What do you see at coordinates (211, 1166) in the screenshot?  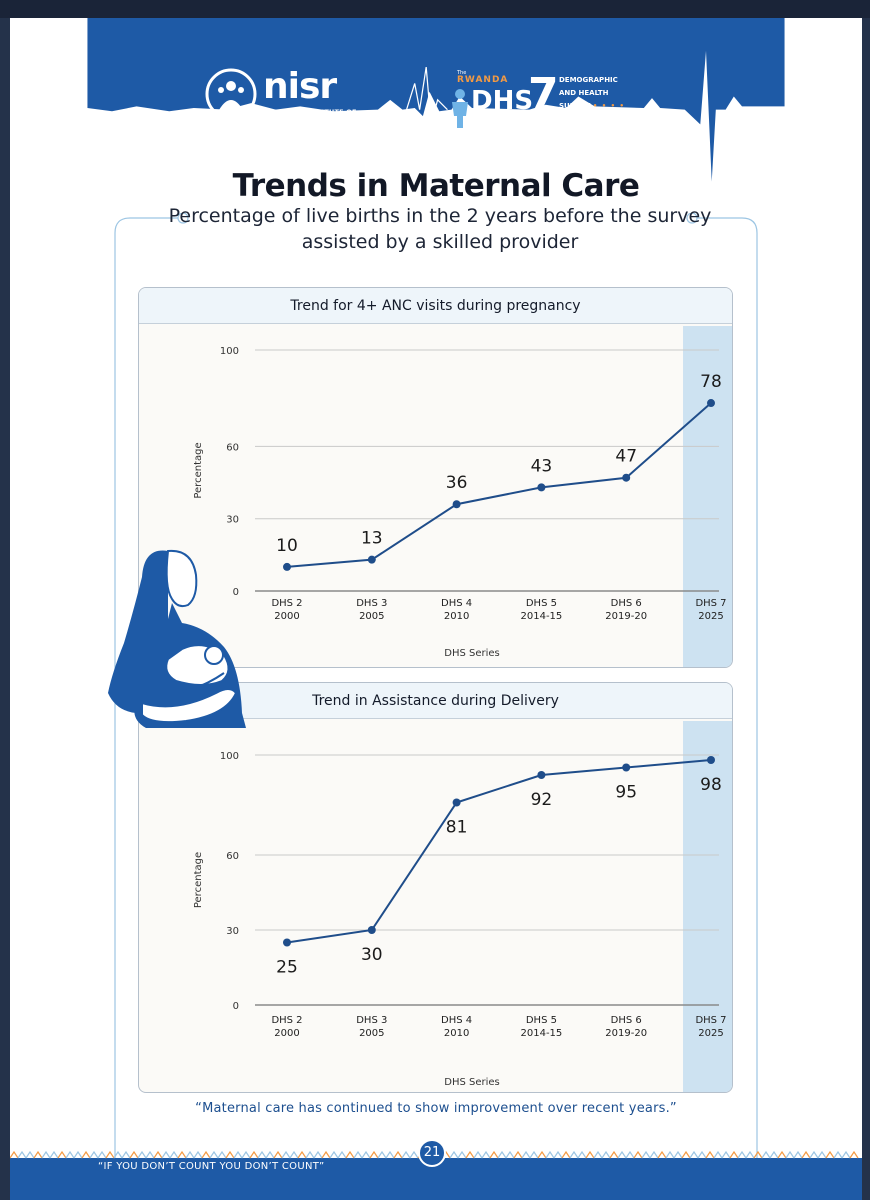 I see `footer-slogan: “IF YOU DON’T COUNT YOU DON’T COUNT”` at bounding box center [211, 1166].